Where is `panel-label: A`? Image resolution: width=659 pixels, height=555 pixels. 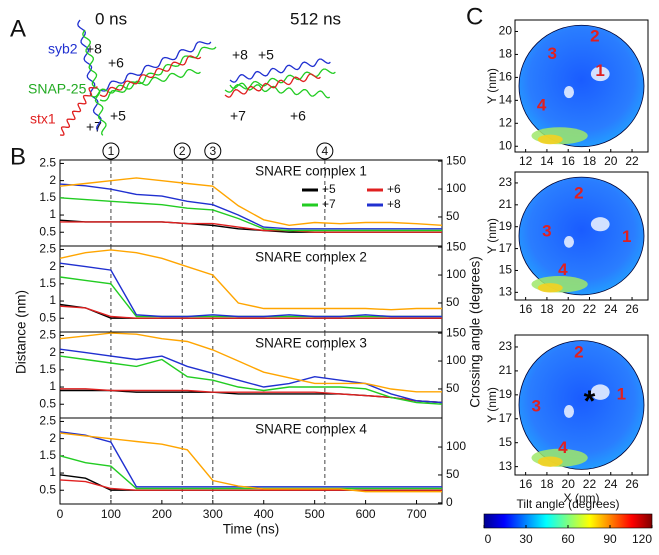
panel-label: A is located at coordinates (18, 28).